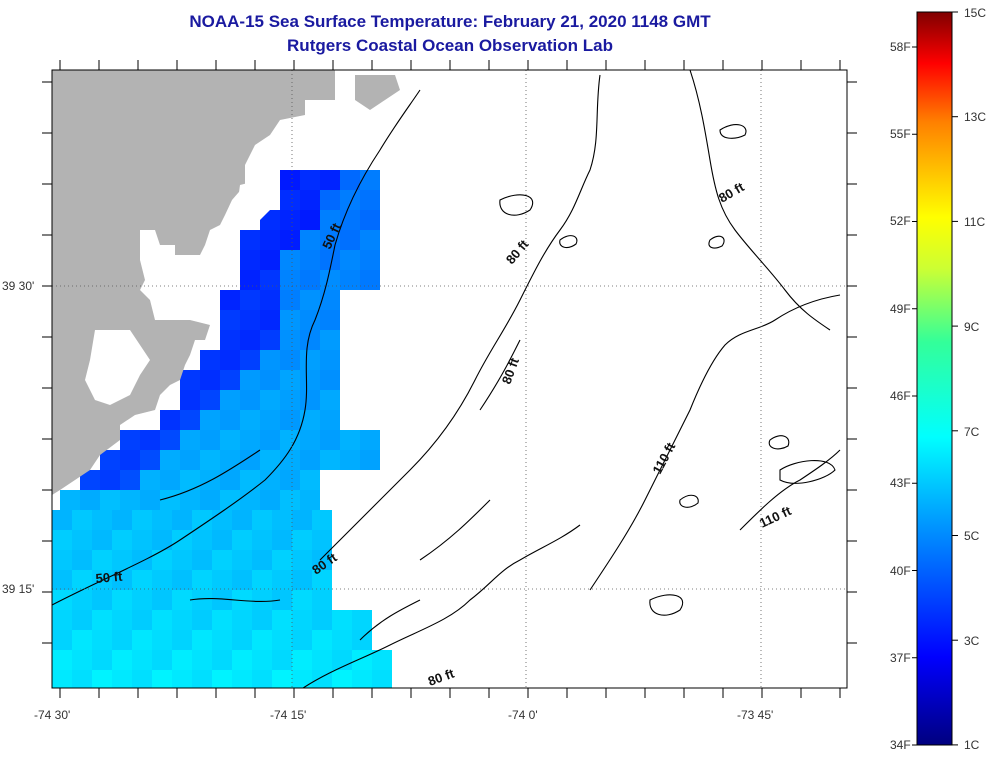 The image size is (992, 761). What do you see at coordinates (900, 658) in the screenshot?
I see `cb-f-label: 37F` at bounding box center [900, 658].